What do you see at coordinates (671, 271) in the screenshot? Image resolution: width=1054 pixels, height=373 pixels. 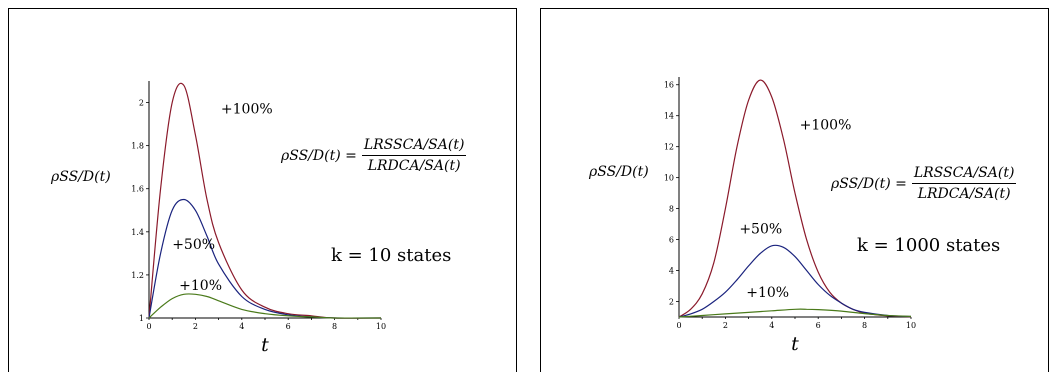 I see `y-tick-label: 4` at bounding box center [671, 271].